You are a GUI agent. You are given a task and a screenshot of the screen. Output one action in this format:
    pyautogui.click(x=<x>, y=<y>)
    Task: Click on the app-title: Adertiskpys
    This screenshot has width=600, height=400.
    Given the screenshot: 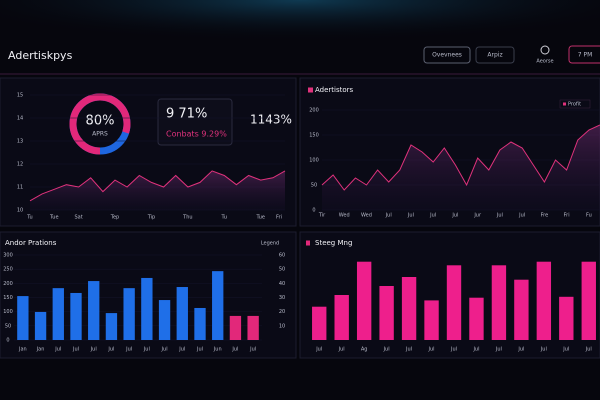 What is the action you would take?
    pyautogui.click(x=40, y=55)
    